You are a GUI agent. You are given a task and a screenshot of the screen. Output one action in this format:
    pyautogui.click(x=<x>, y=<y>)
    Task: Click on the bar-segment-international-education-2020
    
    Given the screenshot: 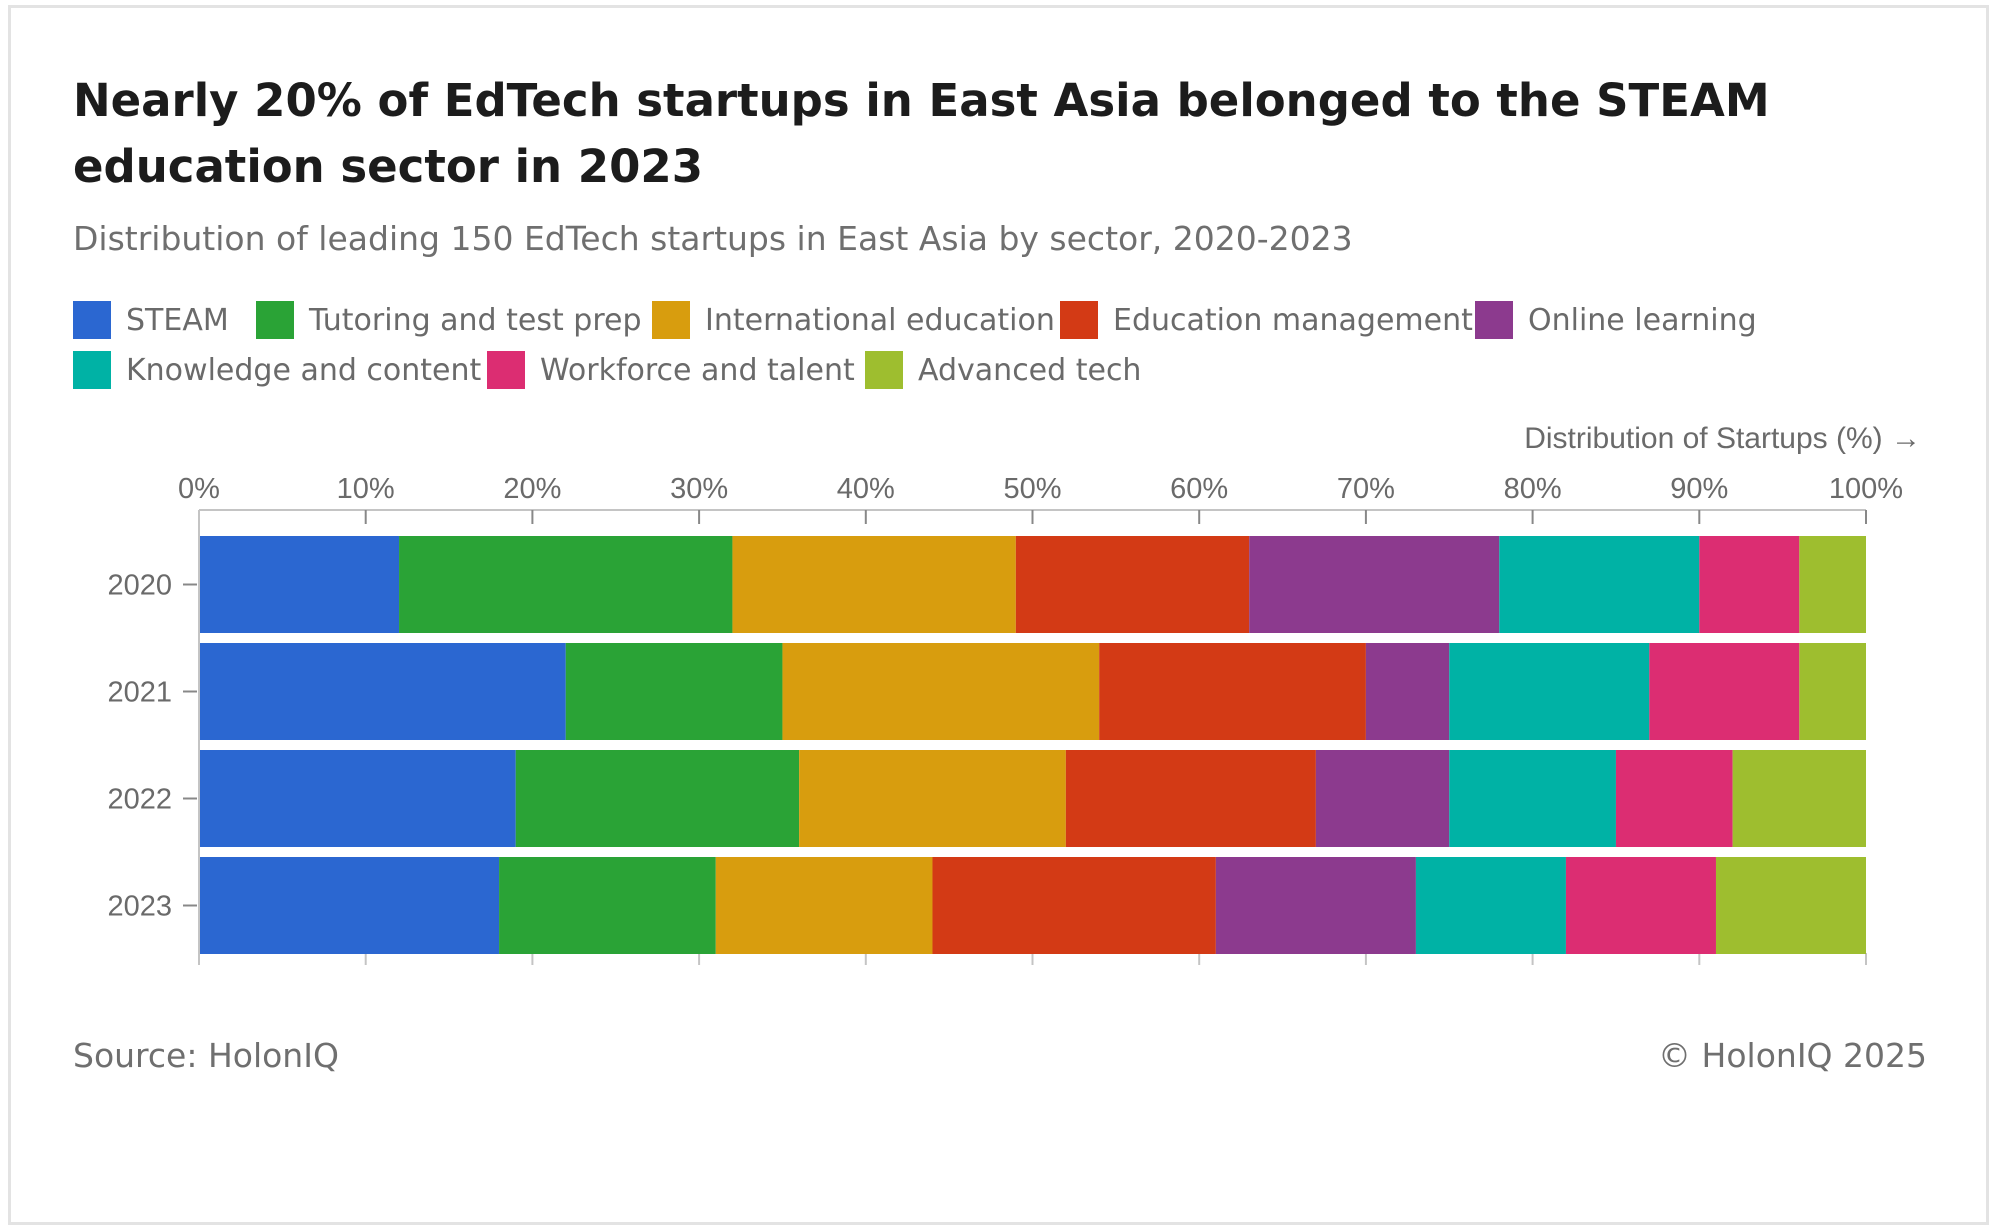 What is the action you would take?
    pyautogui.click(x=874, y=584)
    